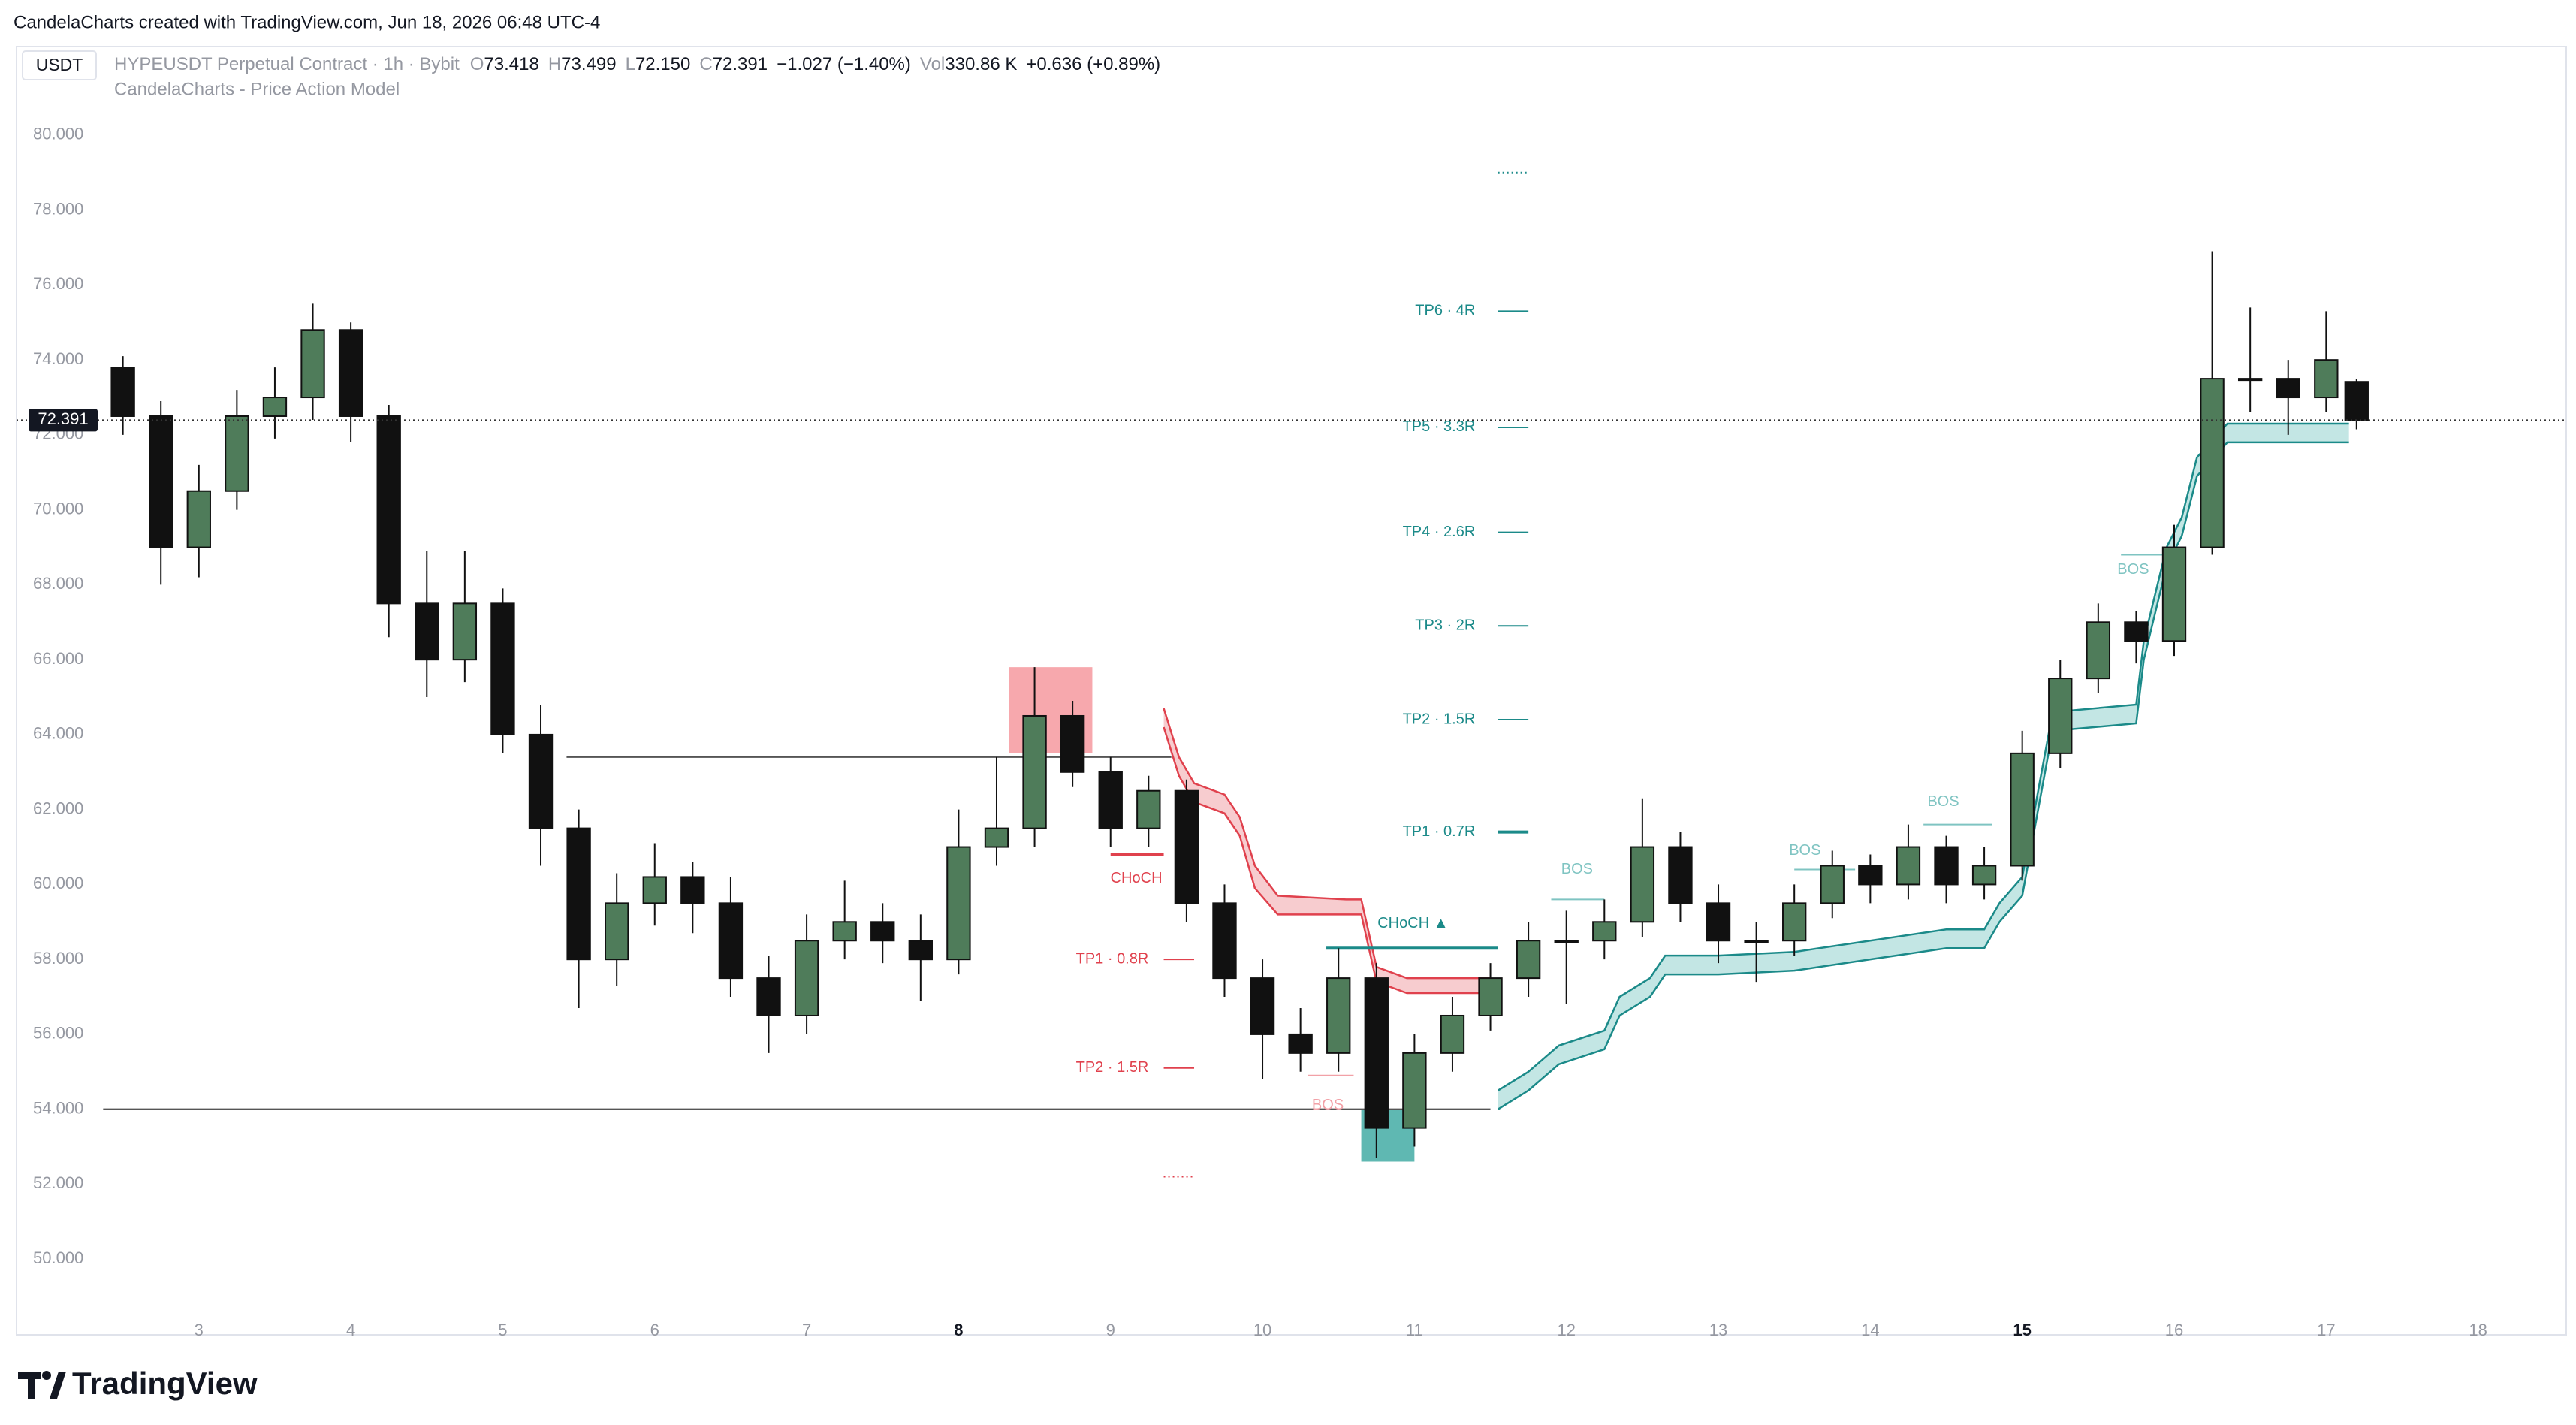 This screenshot has width=2576, height=1425. I want to click on annotation: TP1 · 0.7R, so click(1439, 831).